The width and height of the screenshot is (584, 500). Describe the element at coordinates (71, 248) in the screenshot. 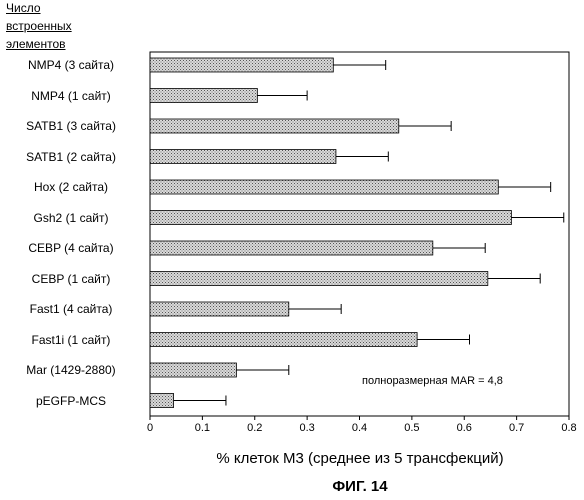

I see `category-label: CEBP (4 сайта)` at that location.